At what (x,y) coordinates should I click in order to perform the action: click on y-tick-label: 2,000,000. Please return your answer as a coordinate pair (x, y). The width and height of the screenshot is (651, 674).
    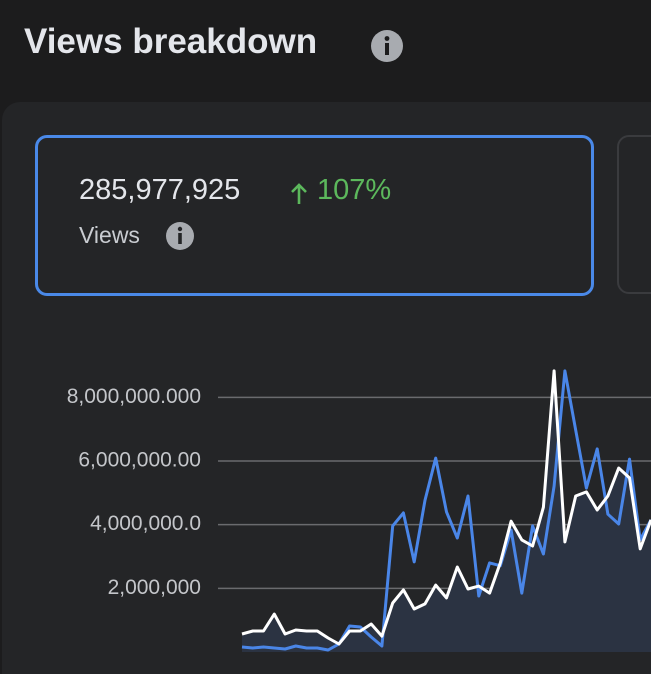
    Looking at the image, I should click on (154, 587).